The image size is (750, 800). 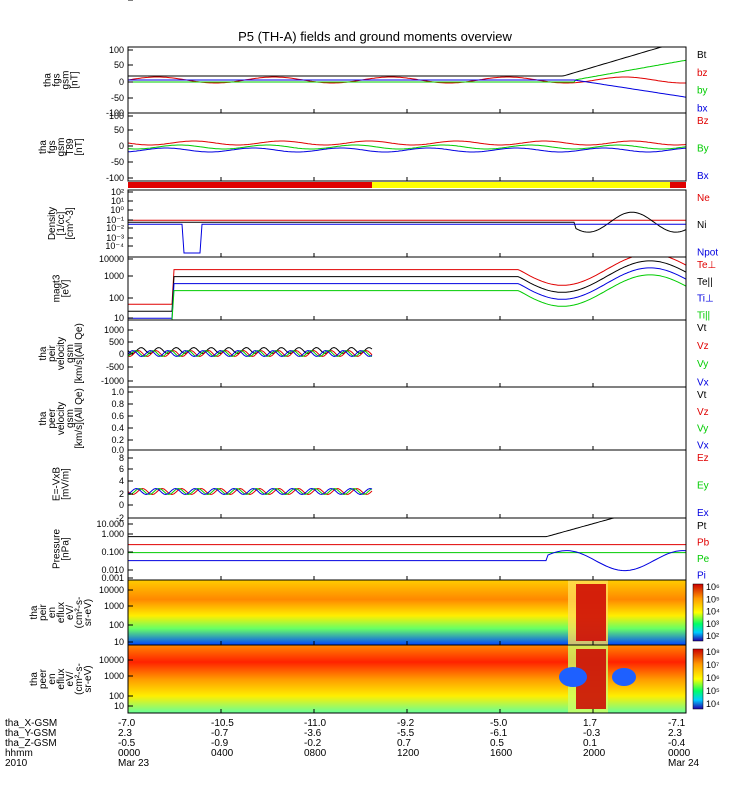 What do you see at coordinates (707, 252) in the screenshot?
I see `legend-Npot: Npot` at bounding box center [707, 252].